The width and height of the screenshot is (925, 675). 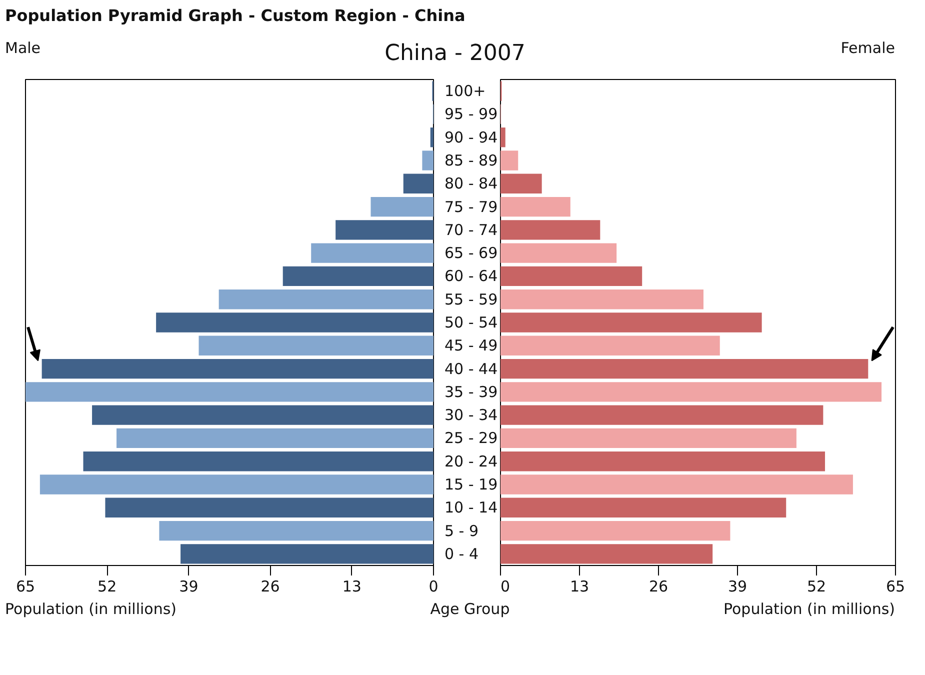 What do you see at coordinates (471, 369) in the screenshot?
I see `y-tick-label: 40 - 44` at bounding box center [471, 369].